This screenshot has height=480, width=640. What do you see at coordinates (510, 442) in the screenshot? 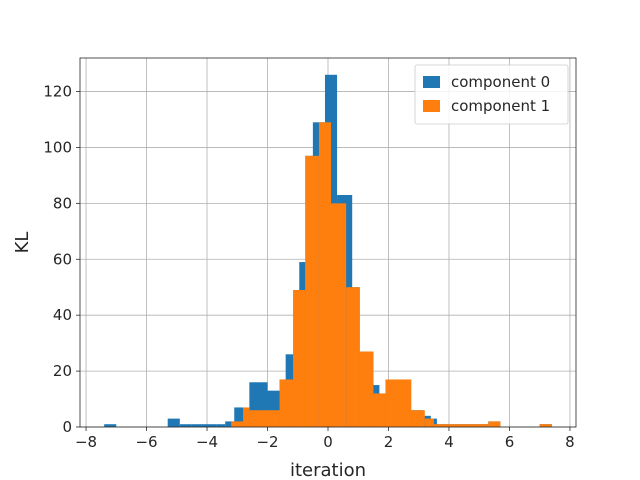
I see `x-tick-label: 6` at bounding box center [510, 442].